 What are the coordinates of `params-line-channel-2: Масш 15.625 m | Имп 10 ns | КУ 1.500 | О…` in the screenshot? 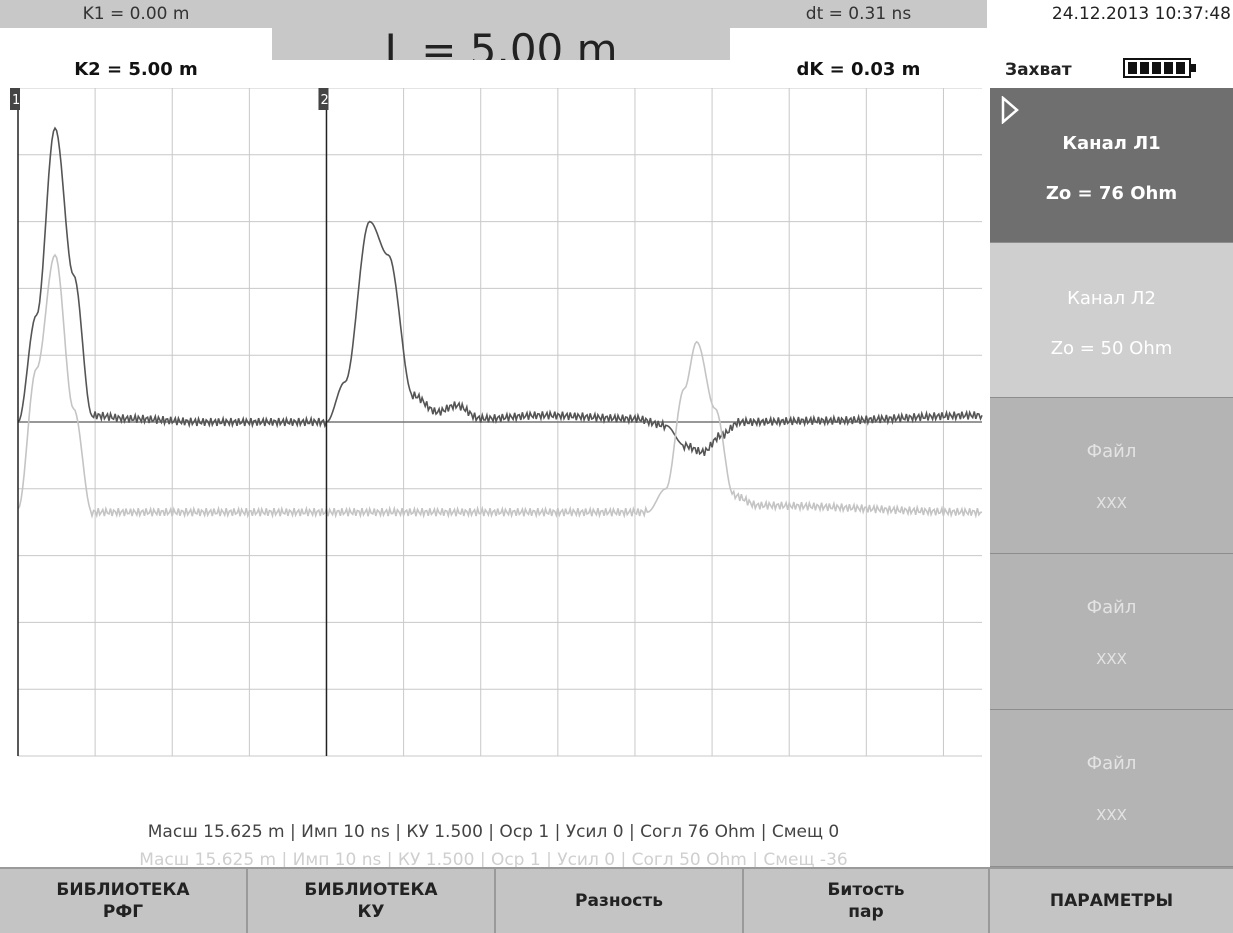 It's located at (493, 860).